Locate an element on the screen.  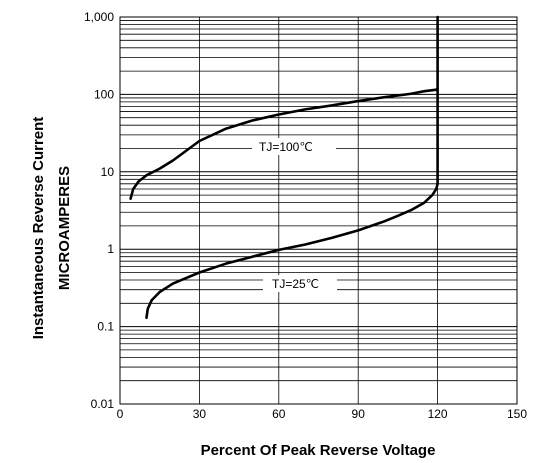
x-axis-title: Percent Of Peak Reverse Voltage is located at coordinates (318, 450).